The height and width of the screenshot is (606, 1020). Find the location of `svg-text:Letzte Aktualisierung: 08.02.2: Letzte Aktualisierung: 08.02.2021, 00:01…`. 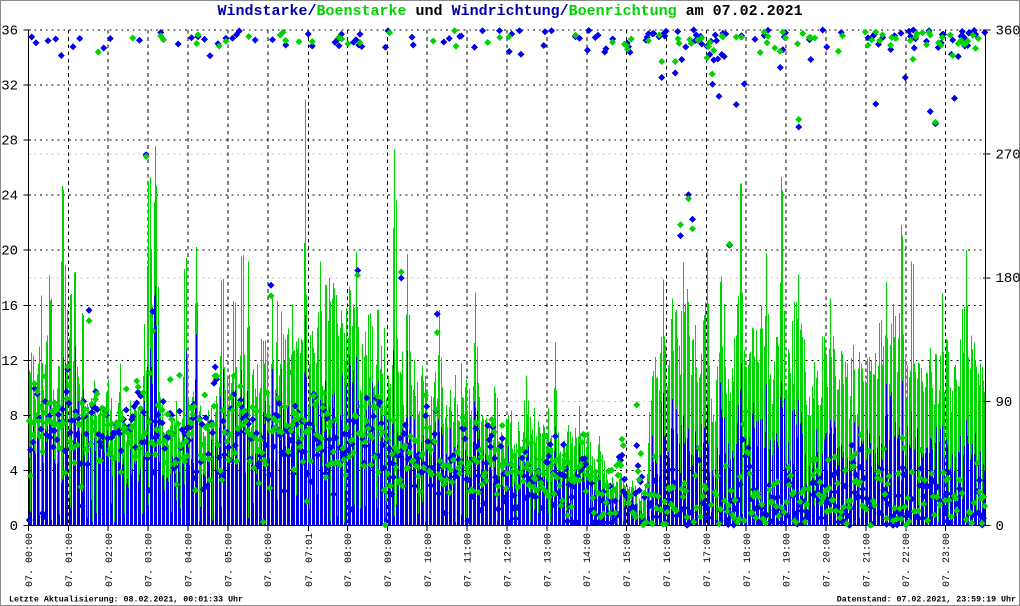

svg-text:Letzte Aktualisierung: 08.02.2: Letzte Aktualisierung: 08.02.2021, 00:01… is located at coordinates (126, 600).